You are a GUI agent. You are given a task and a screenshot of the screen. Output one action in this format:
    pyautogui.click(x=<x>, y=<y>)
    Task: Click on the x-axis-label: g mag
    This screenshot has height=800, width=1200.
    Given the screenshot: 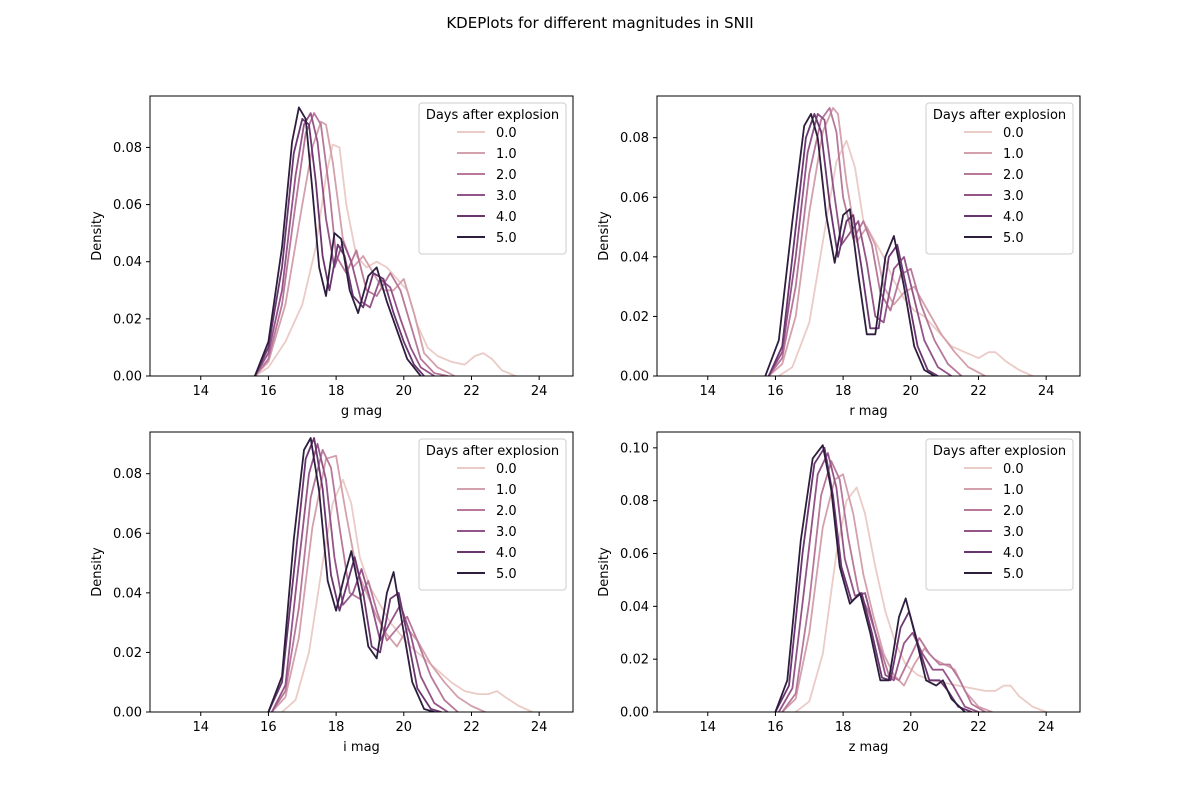 What is the action you would take?
    pyautogui.click(x=361, y=411)
    